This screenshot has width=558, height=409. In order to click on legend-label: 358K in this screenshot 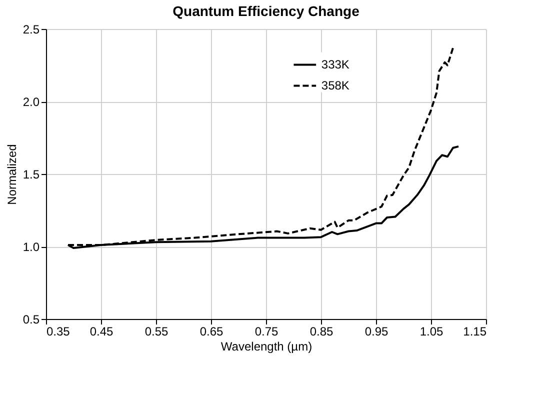, I will do `click(335, 85)`.